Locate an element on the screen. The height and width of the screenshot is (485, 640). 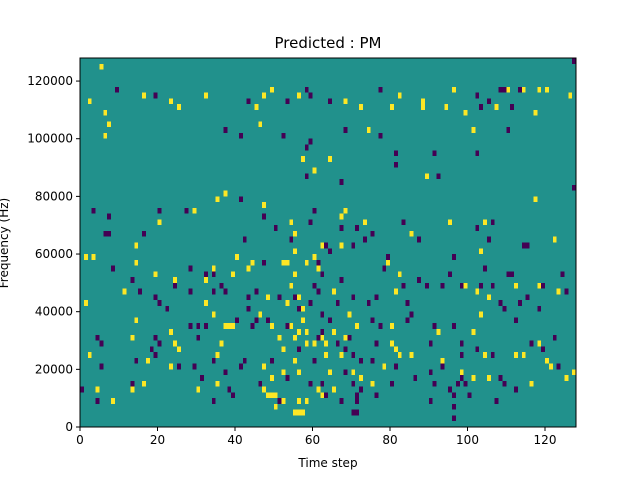
x-tick-label: 120 is located at coordinates (545, 440).